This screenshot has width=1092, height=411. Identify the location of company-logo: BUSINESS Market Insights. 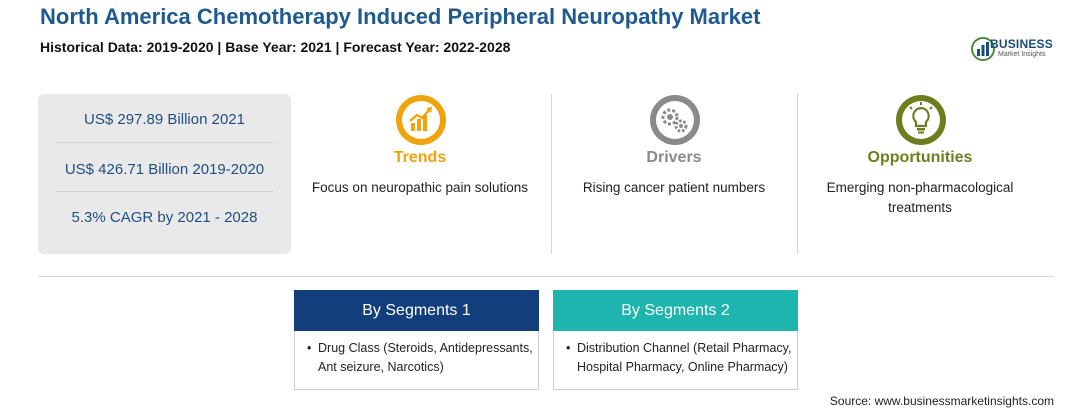
(1020, 49).